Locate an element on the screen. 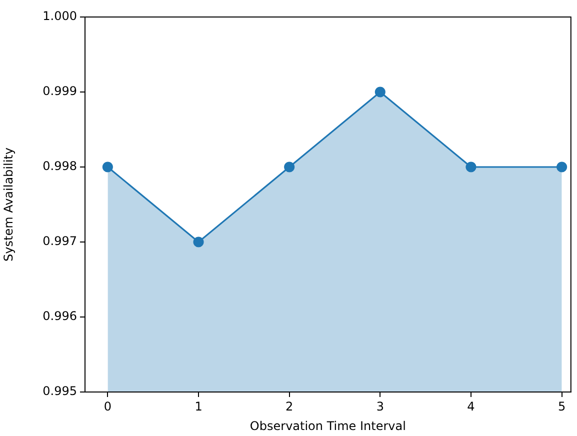  x-axis-title: Observation Time Interval is located at coordinates (328, 425).